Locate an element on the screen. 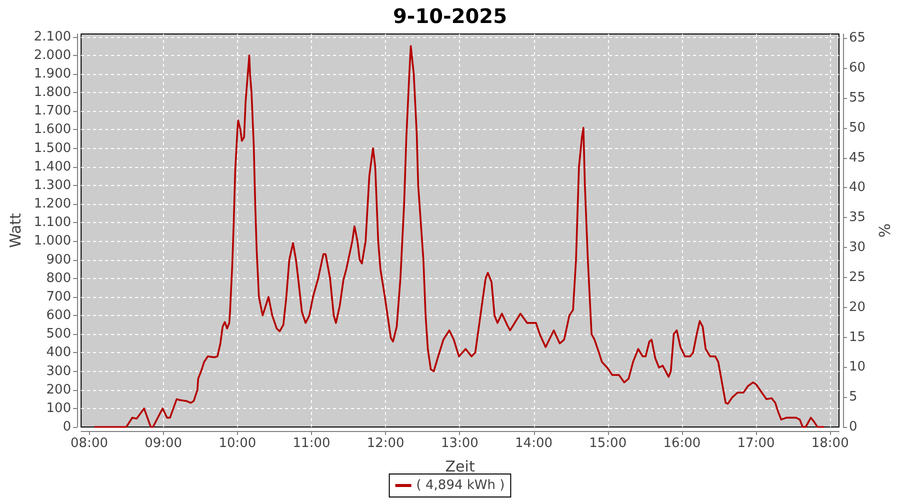 The width and height of the screenshot is (900, 500). y2-tick-label: 15 is located at coordinates (857, 337).